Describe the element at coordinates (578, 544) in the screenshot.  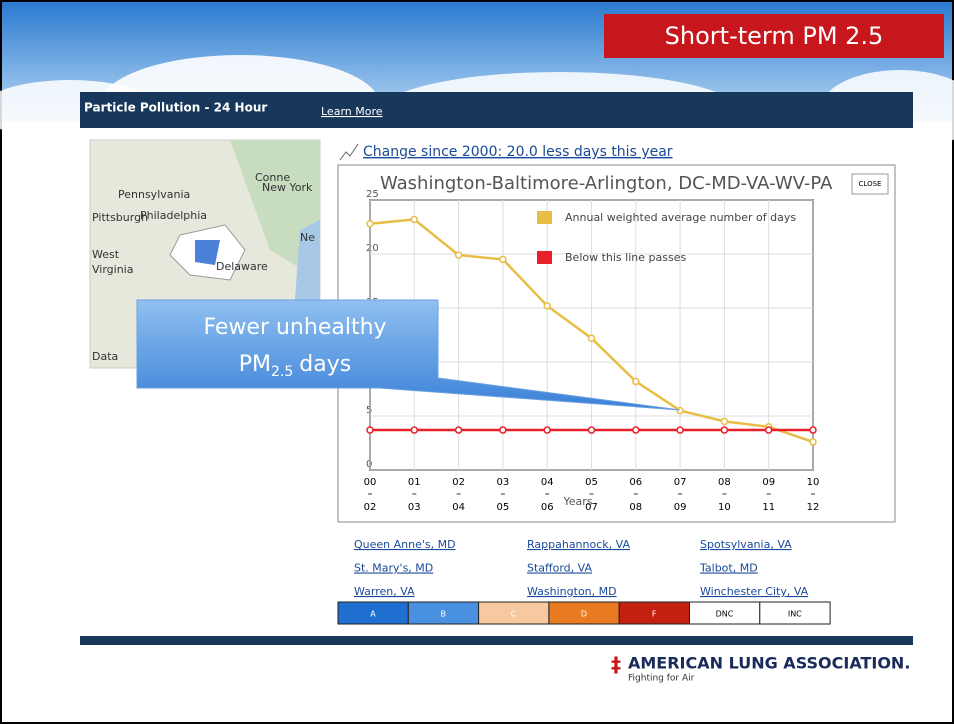
I see `county-link: Rappahannock, VA` at that location.